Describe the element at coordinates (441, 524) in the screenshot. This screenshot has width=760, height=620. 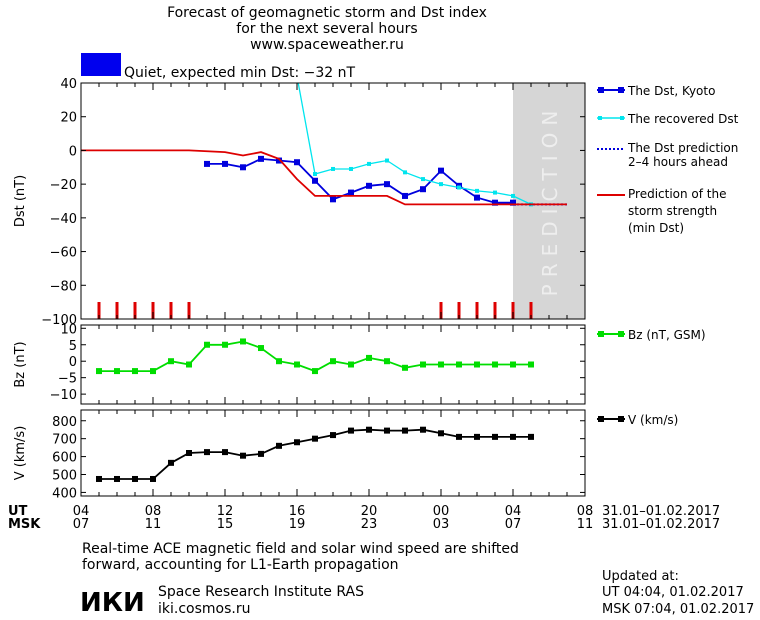
I see `msk-tick-label: 03` at that location.